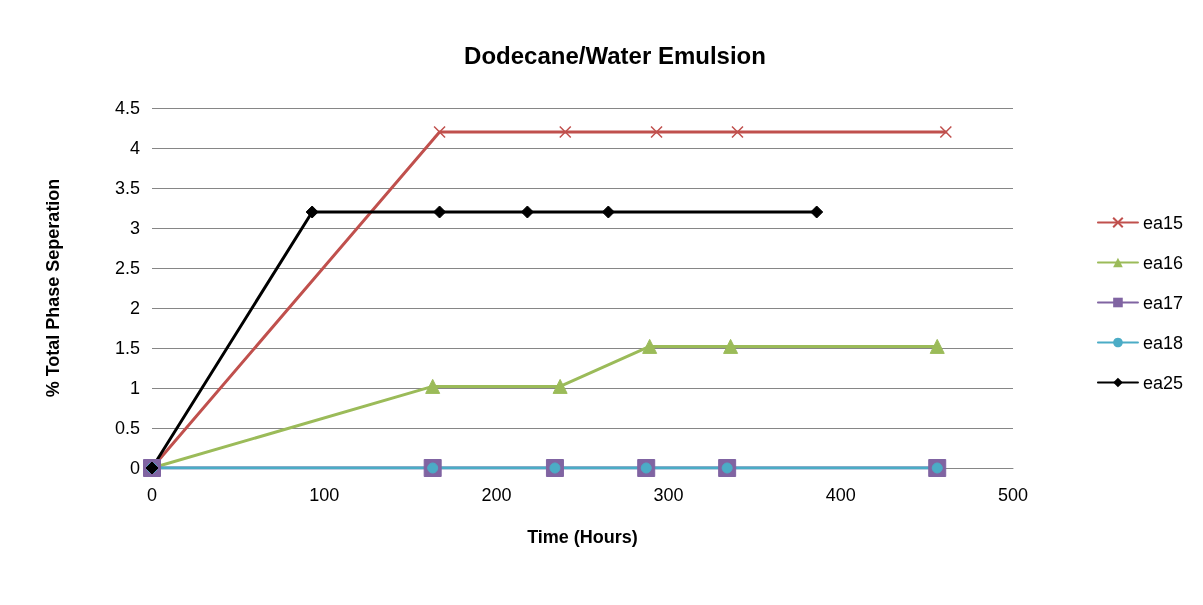  Describe the element at coordinates (496, 495) in the screenshot. I see `x-tick-label: 200` at that location.